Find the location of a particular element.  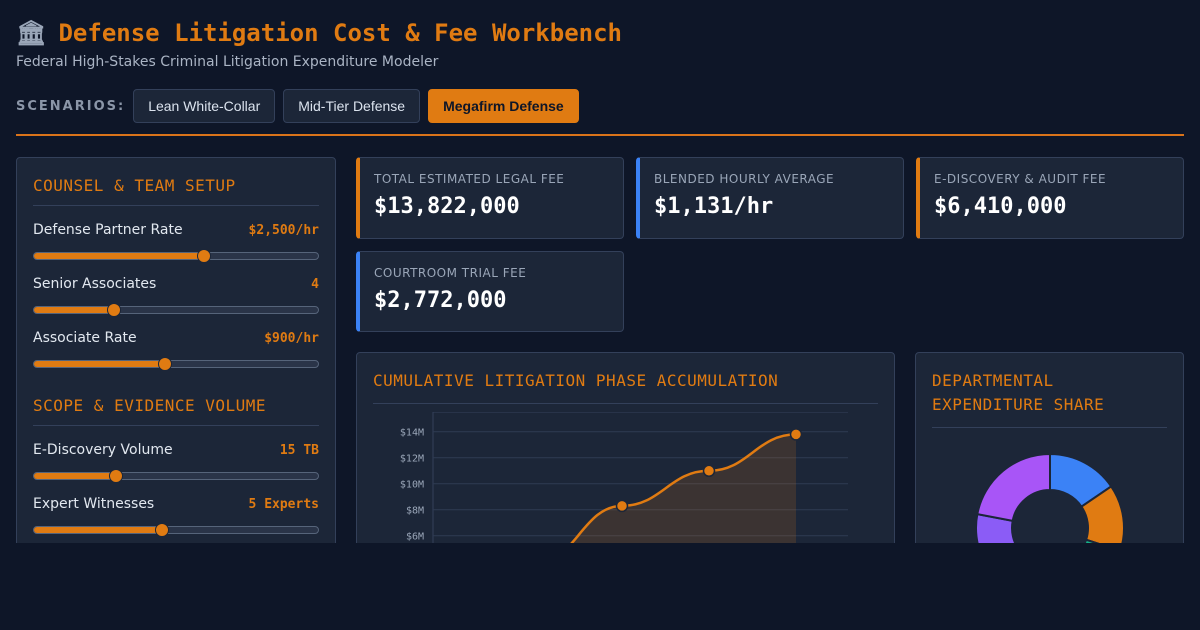

kpi-label: COURTROOM TRIAL FEE is located at coordinates (450, 273).